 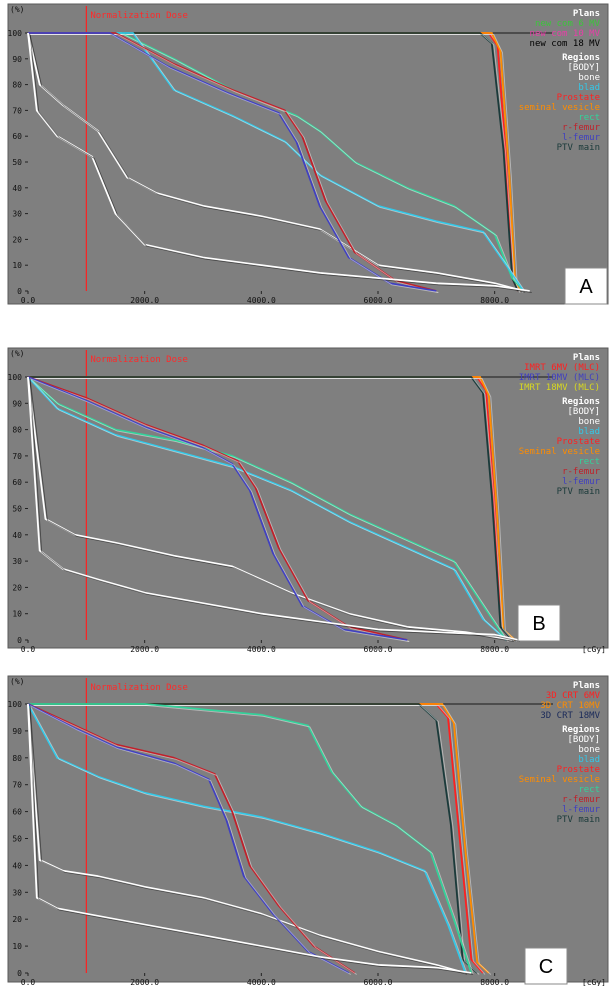 What do you see at coordinates (28, 649) in the screenshot?
I see `x-tick-label: 0.0` at bounding box center [28, 649].